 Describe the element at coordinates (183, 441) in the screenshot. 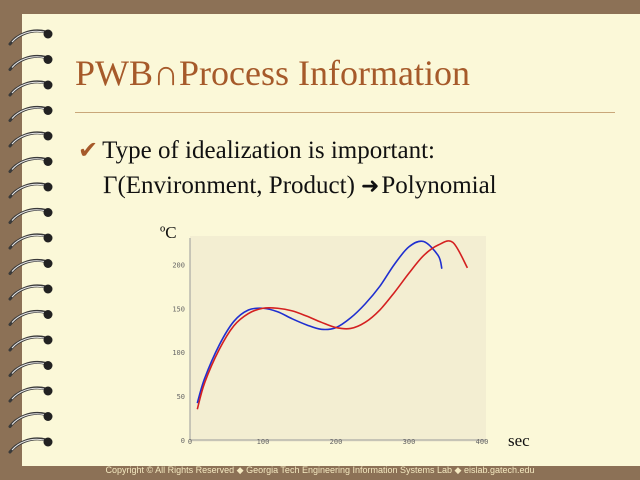

I see `y-tick-label: 0` at that location.